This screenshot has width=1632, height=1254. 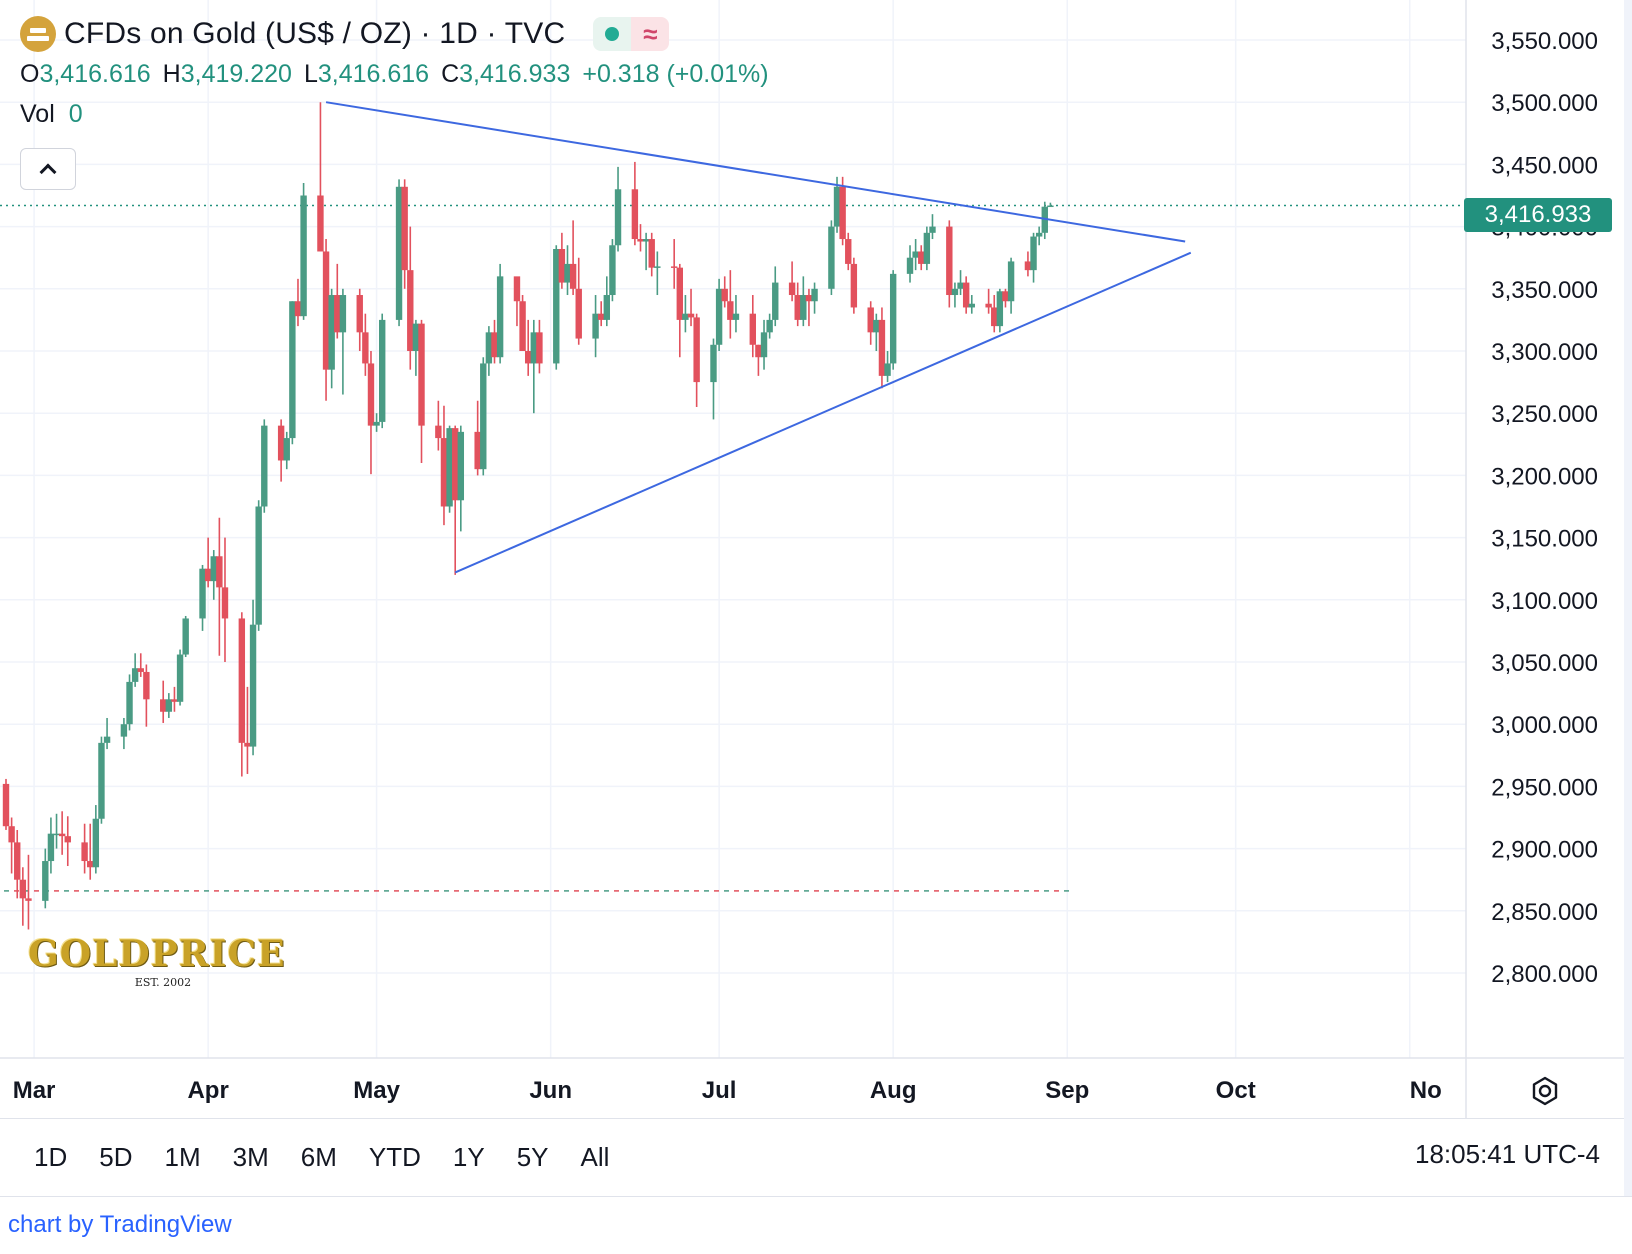 What do you see at coordinates (1545, 1091) in the screenshot?
I see `gear-icon` at bounding box center [1545, 1091].